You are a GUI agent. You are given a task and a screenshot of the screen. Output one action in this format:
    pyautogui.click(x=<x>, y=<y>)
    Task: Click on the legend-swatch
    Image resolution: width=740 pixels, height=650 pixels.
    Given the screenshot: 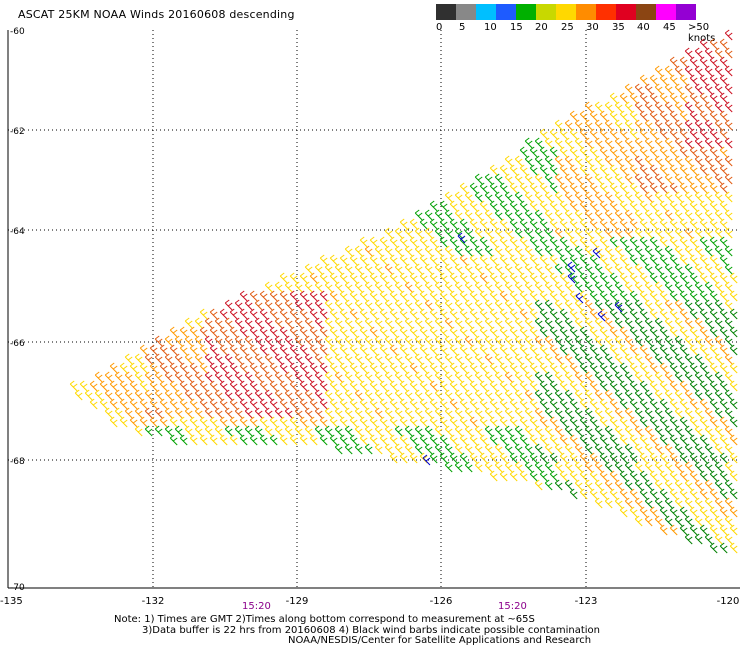 What is the action you would take?
    pyautogui.click(x=646, y=12)
    